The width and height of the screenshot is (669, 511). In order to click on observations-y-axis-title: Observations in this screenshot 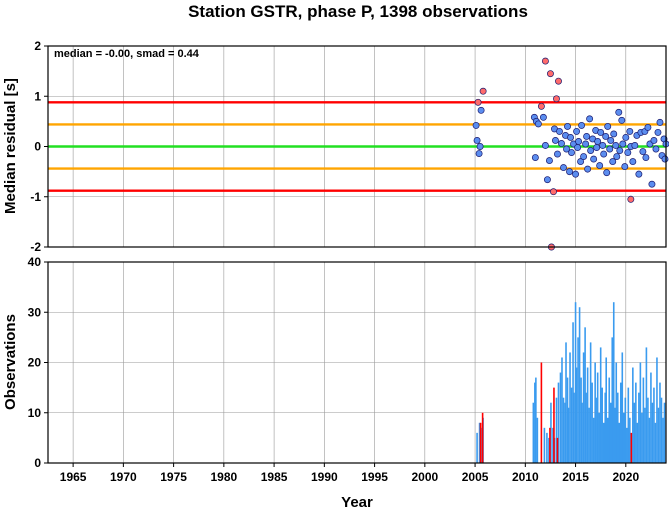, I will do `click(10, 362)`.